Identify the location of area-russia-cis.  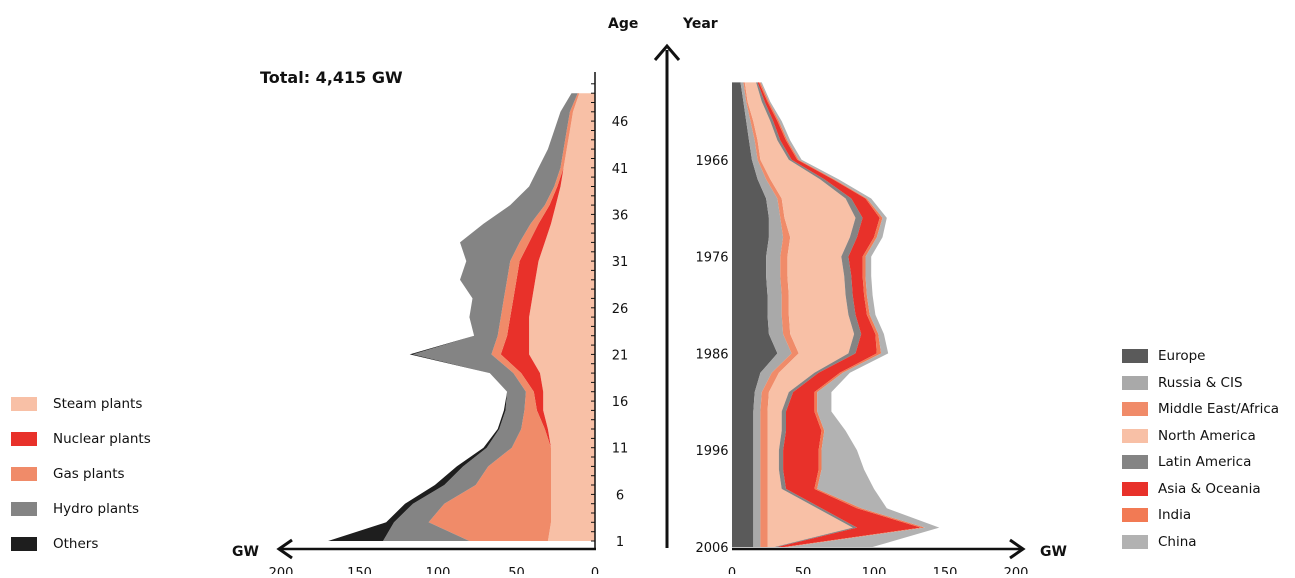
(766, 315).